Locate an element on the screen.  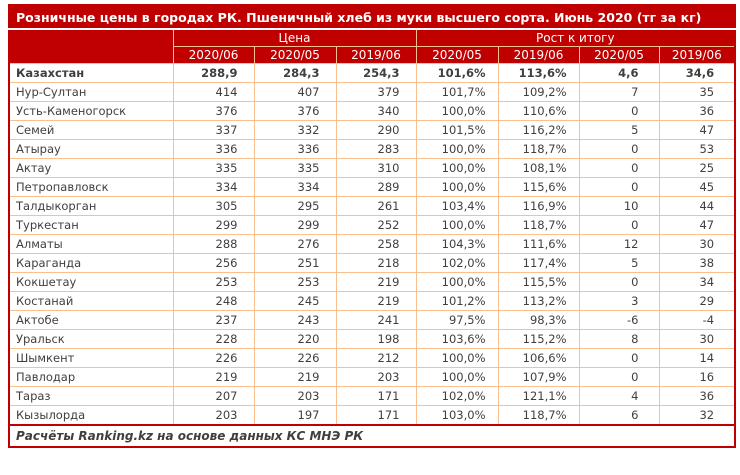
value-cell: 197 is located at coordinates (295, 415).